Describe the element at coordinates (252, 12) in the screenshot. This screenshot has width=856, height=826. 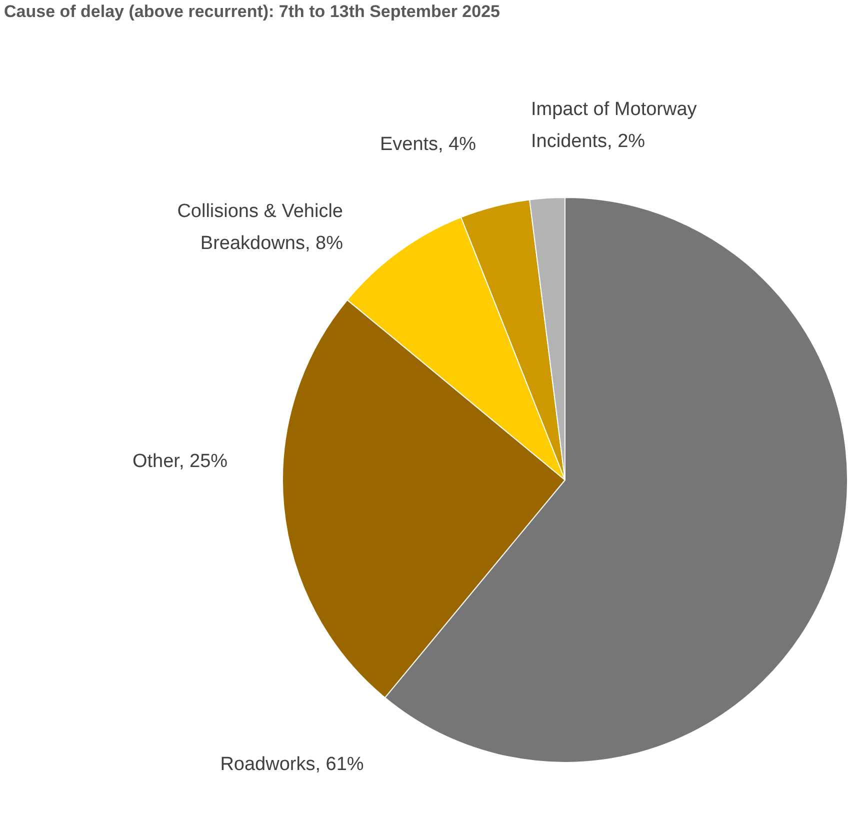
I see `chart-title: Cause of delay (above recurrent): 7th to 13th September 2025` at that location.